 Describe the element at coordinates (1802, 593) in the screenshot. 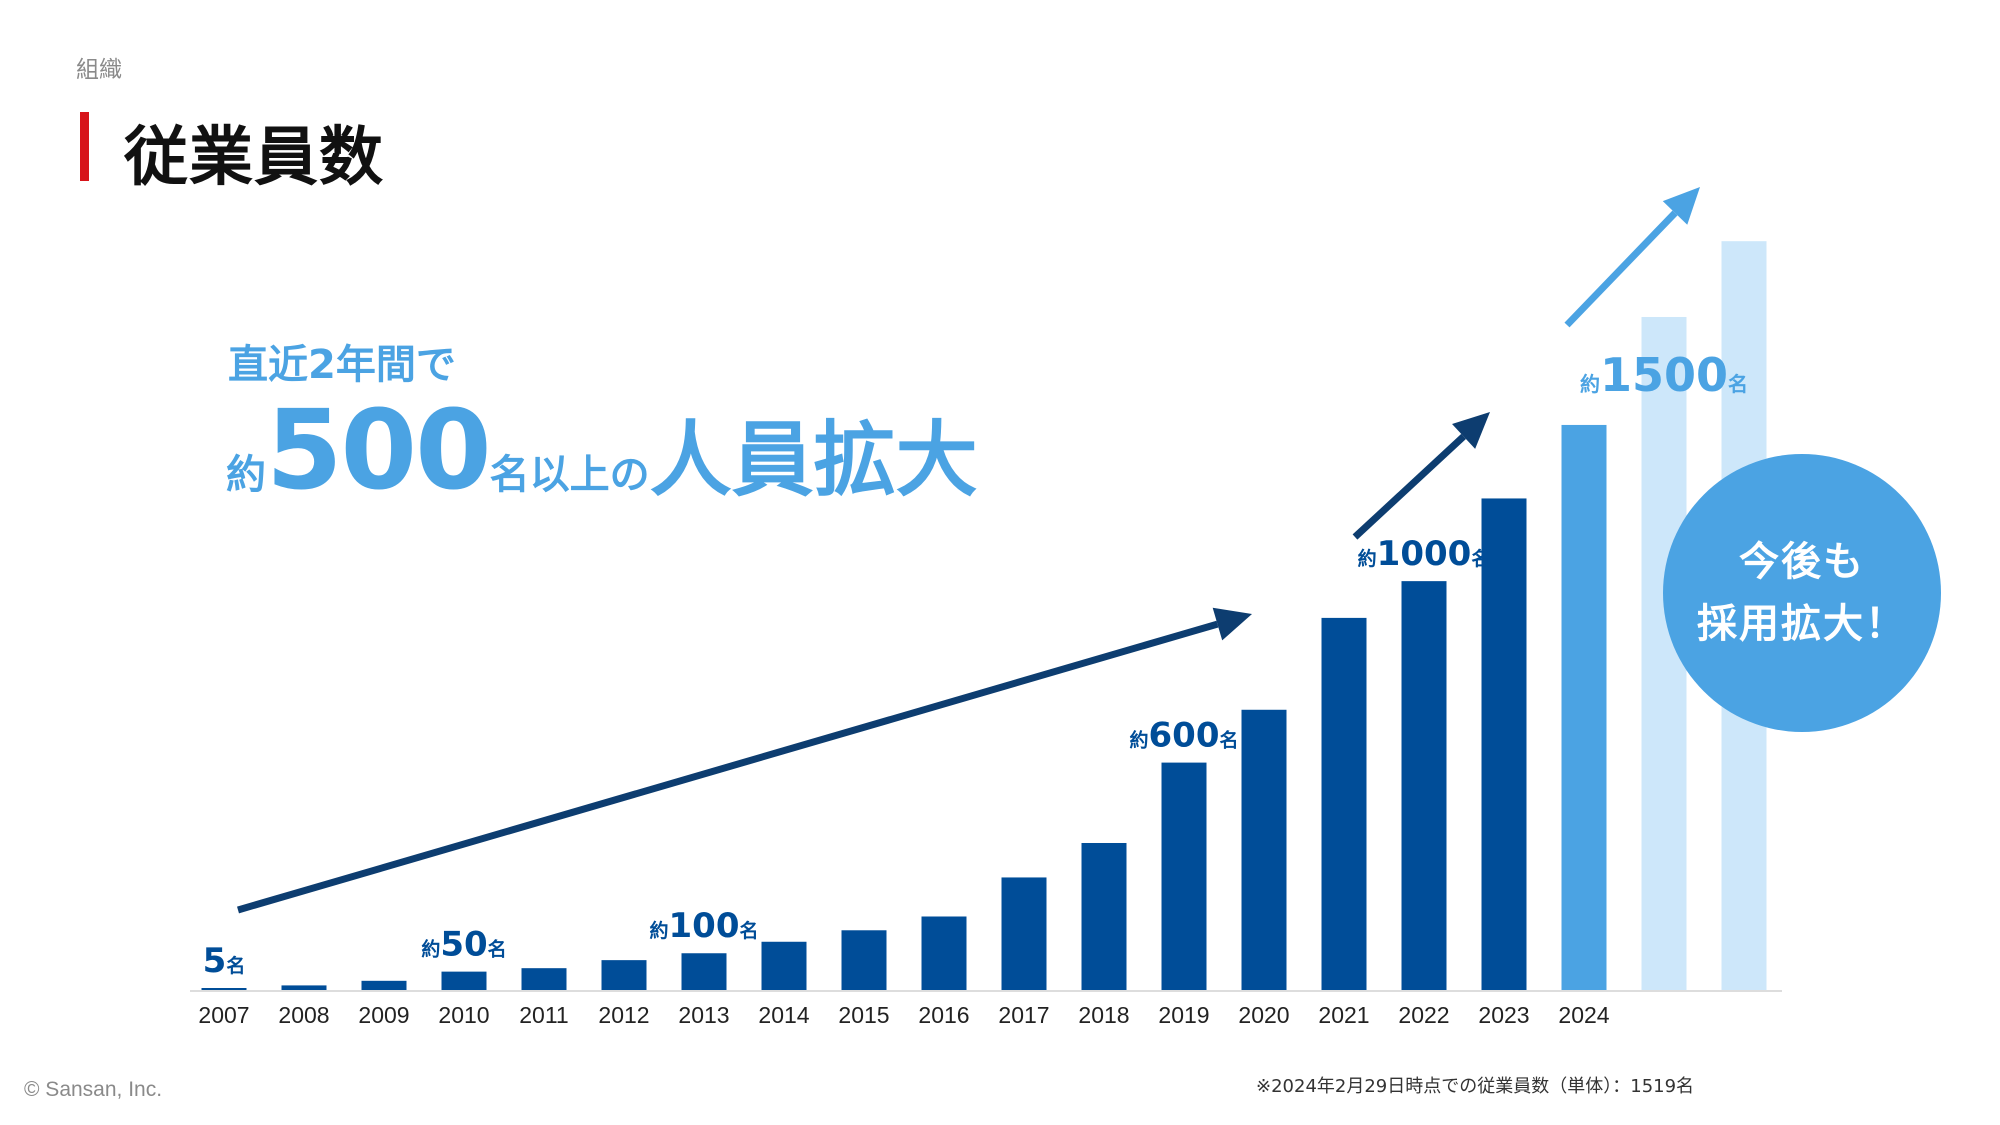

I see `hiring-bubble: 今後も 採用拡大！` at that location.